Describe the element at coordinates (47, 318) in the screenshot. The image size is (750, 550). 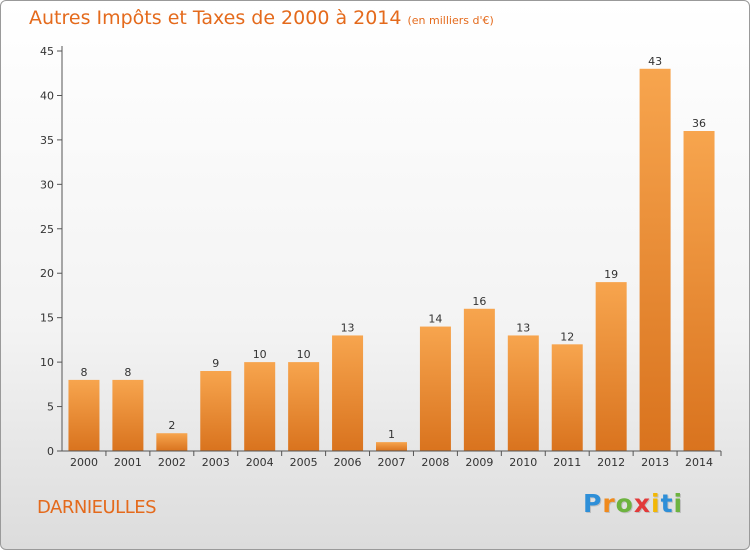
I see `y-tick-label: 15` at that location.